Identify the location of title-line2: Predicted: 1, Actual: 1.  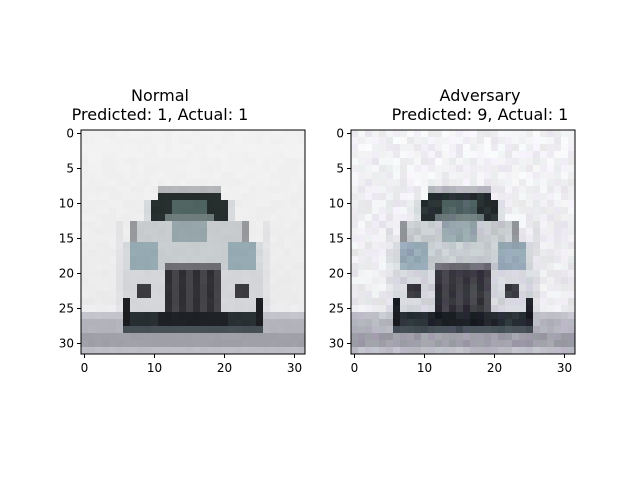
(160, 114).